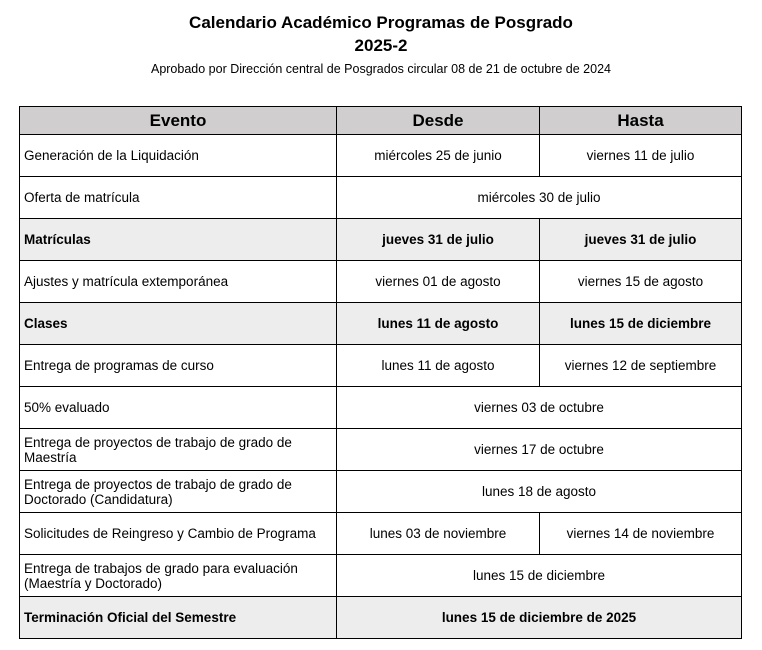 The image size is (762, 650). What do you see at coordinates (178, 120) in the screenshot?
I see `header-evento: Evento` at bounding box center [178, 120].